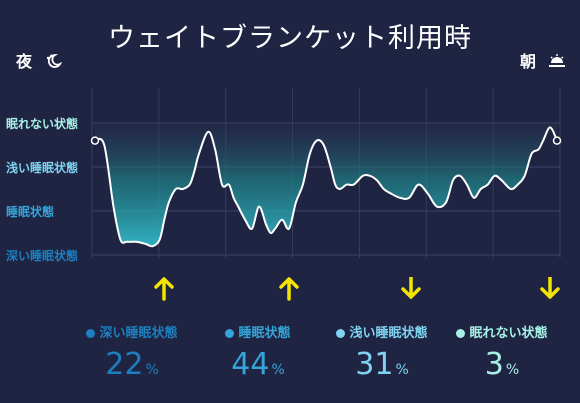 This screenshot has height=403, width=580. What do you see at coordinates (53, 63) in the screenshot?
I see `crescent-moon-icon` at bounding box center [53, 63].